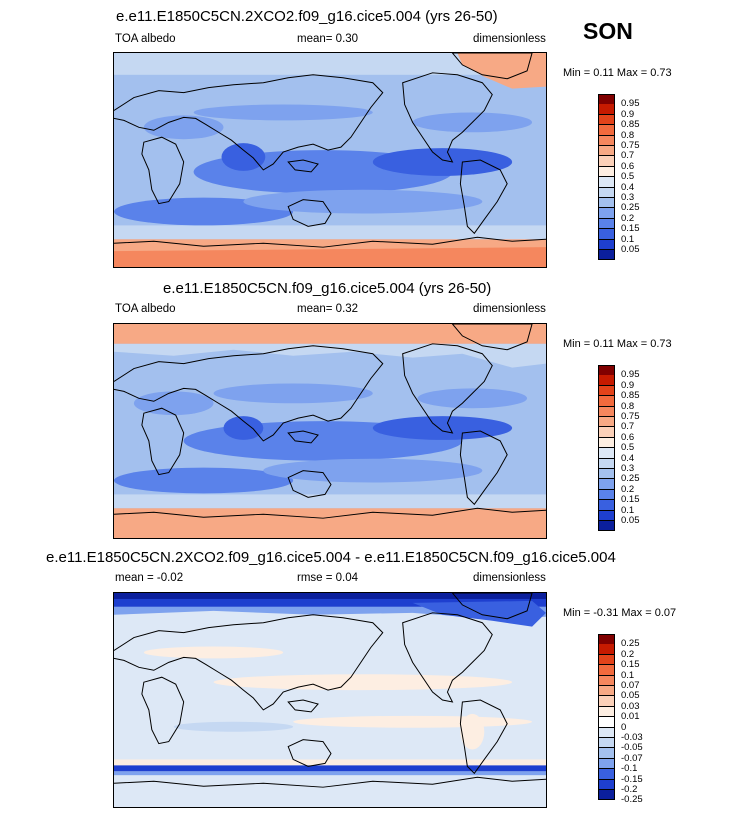 Image resolution: width=733 pixels, height=814 pixels. What do you see at coordinates (632, 800) in the screenshot?
I see `colorbar-label: -0.25` at bounding box center [632, 800].